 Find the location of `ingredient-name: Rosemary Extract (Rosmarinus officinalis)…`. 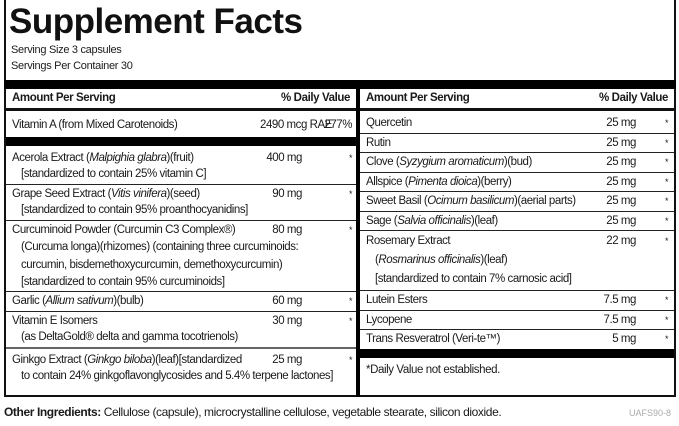

ingredient-name: Rosemary Extract (Rosmarinus officinalis)… is located at coordinates (469, 260).